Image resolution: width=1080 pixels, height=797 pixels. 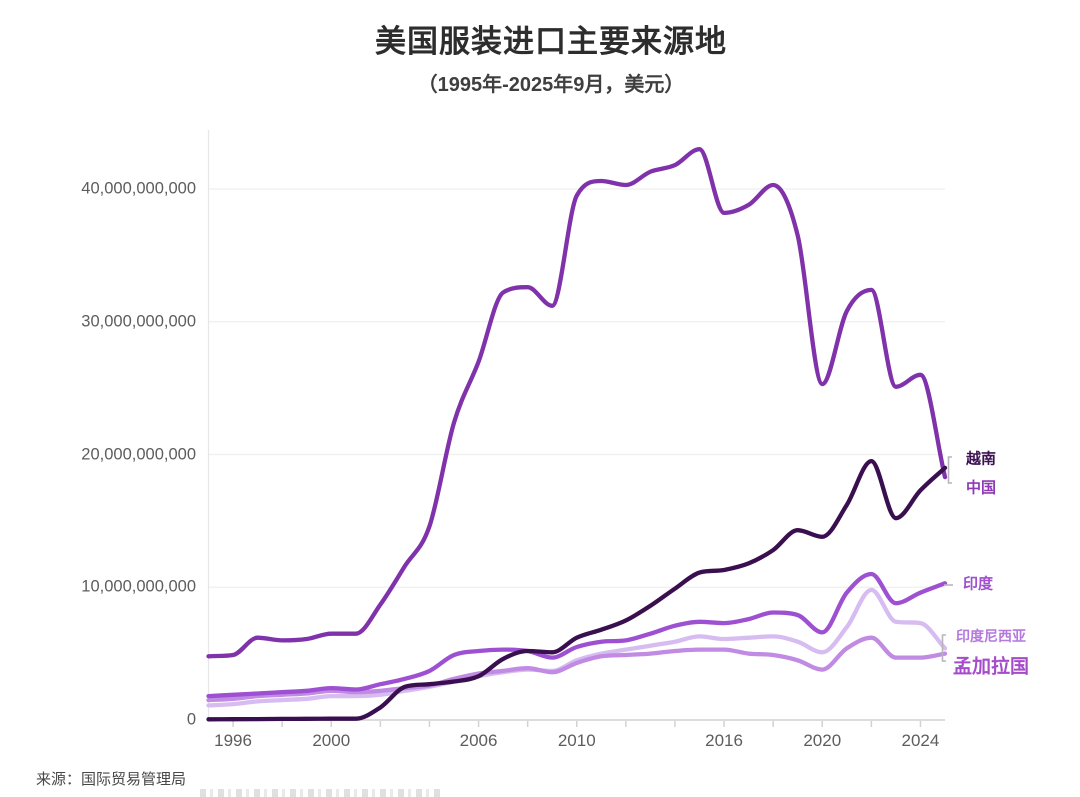 What do you see at coordinates (138, 188) in the screenshot?
I see `y-axis-label-40b: 40,000,000,000` at bounding box center [138, 188].